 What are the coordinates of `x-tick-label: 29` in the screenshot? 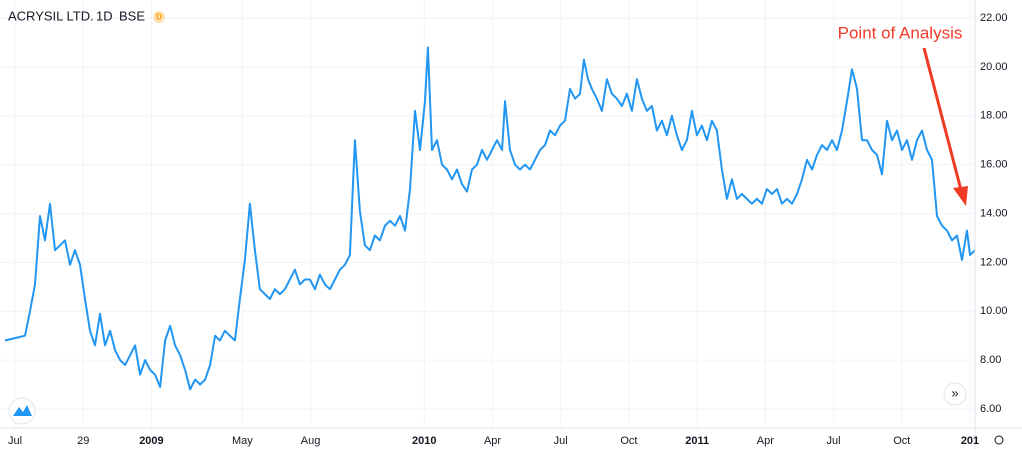 It's located at (83, 441).